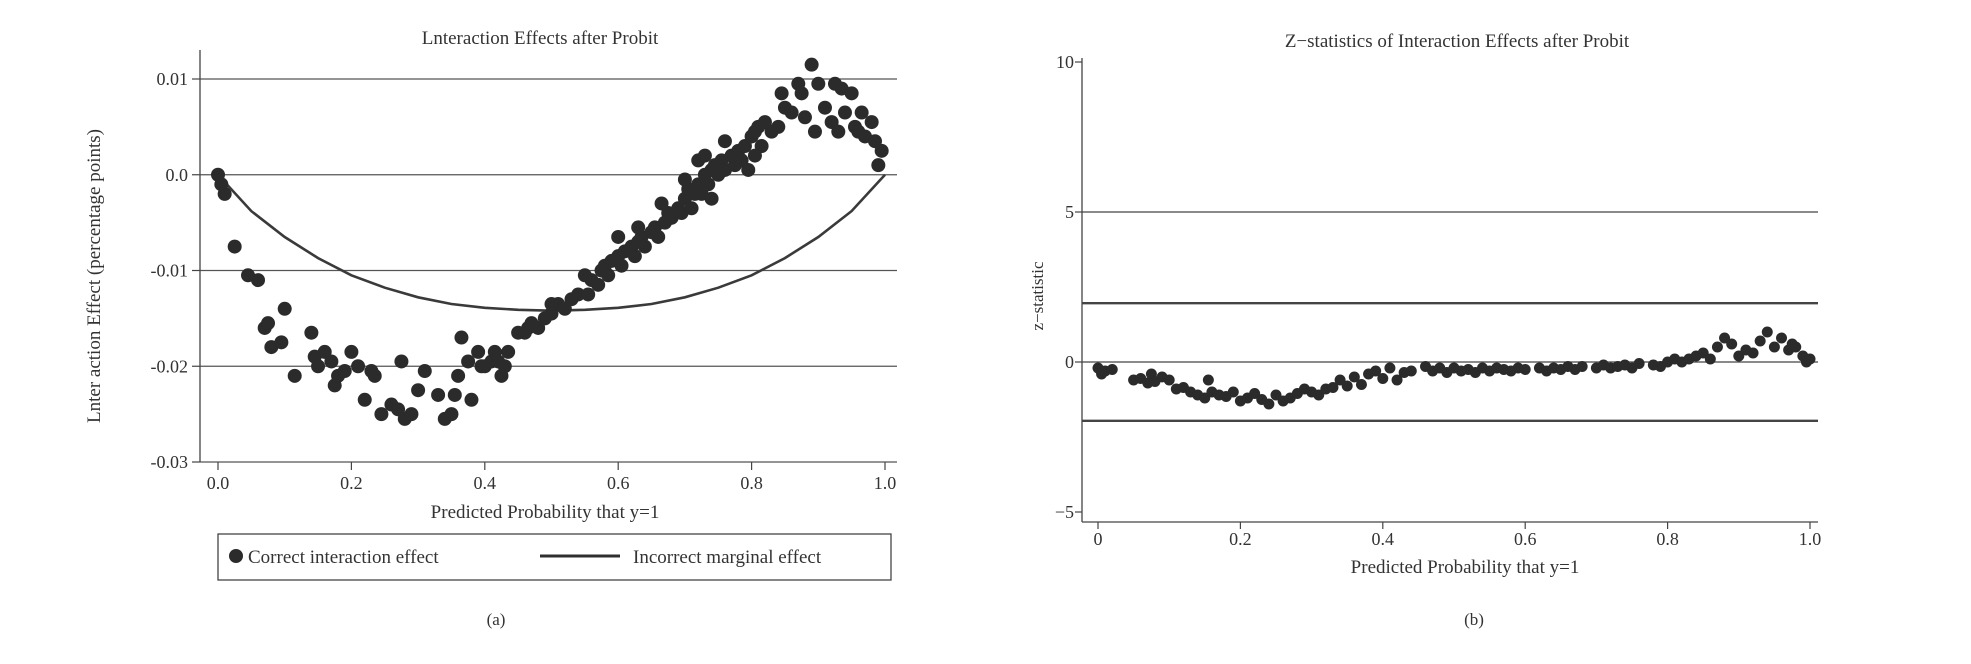  Describe the element at coordinates (173, 79) in the screenshot. I see `panel-a-y-tick-label: 0.01` at that location.